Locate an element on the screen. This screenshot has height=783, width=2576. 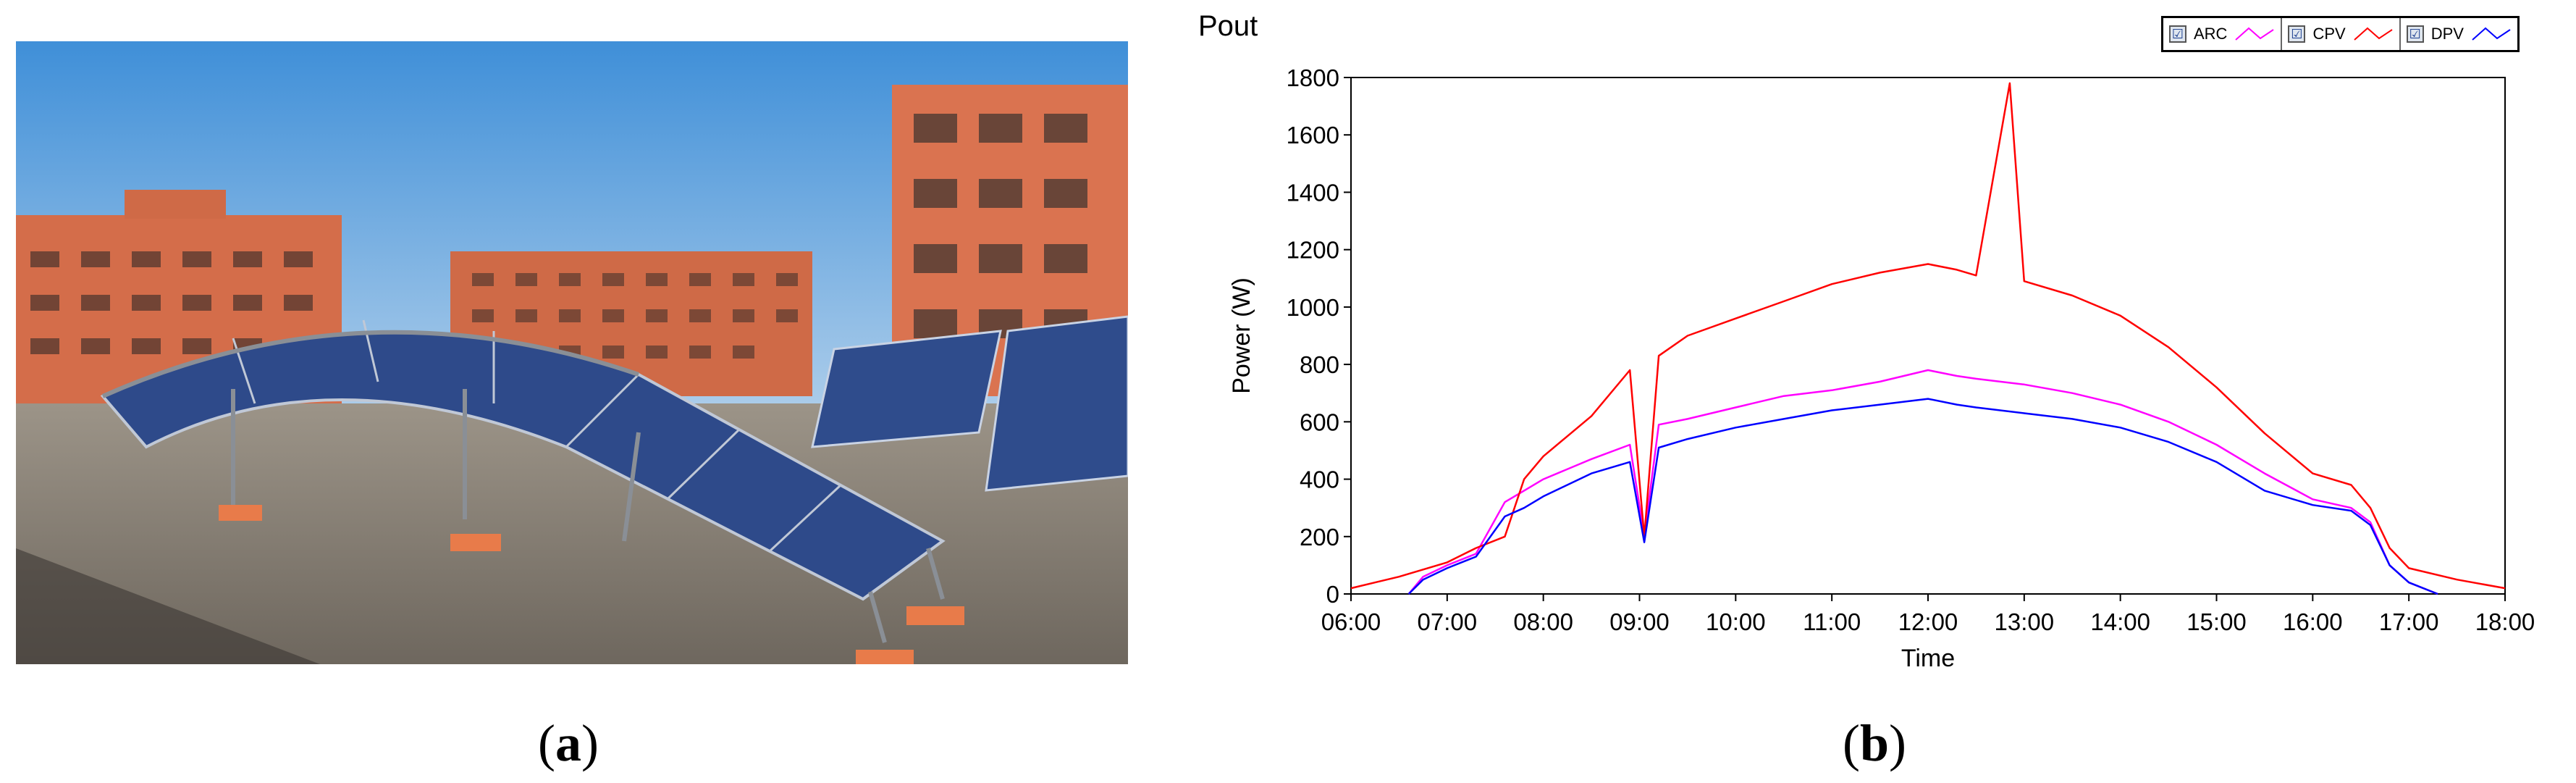
caption-b: (b) is located at coordinates (1875, 743).